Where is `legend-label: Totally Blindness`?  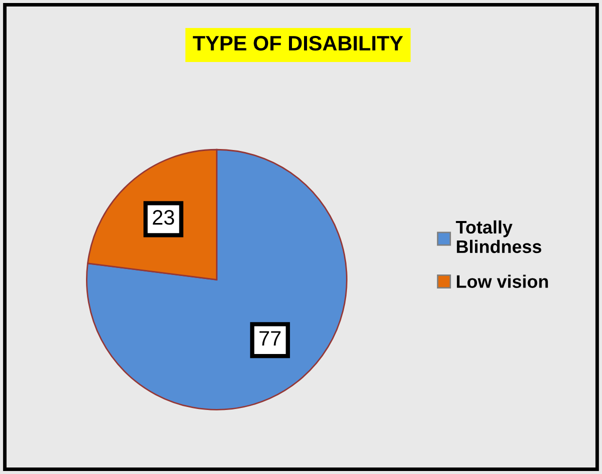 legend-label: Totally Blindness is located at coordinates (499, 237).